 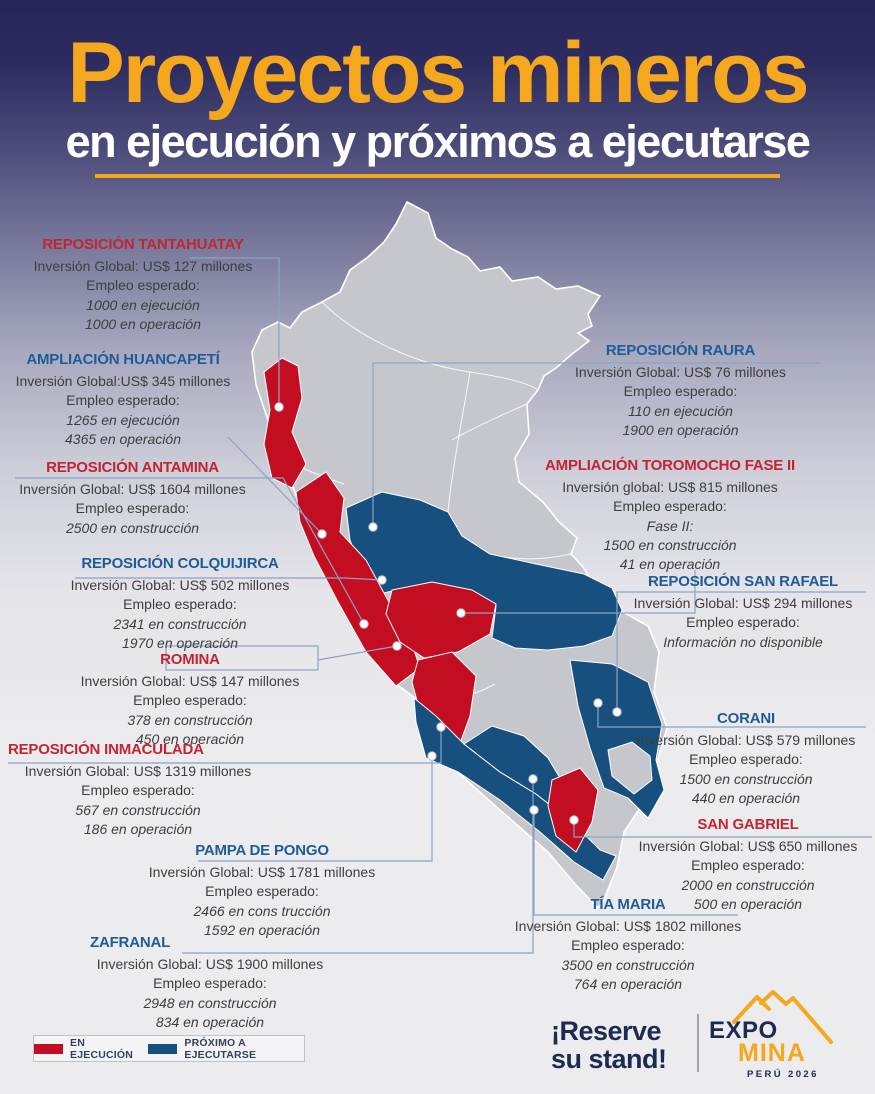 I want to click on expomina-mountains-icon, so click(x=782, y=1017).